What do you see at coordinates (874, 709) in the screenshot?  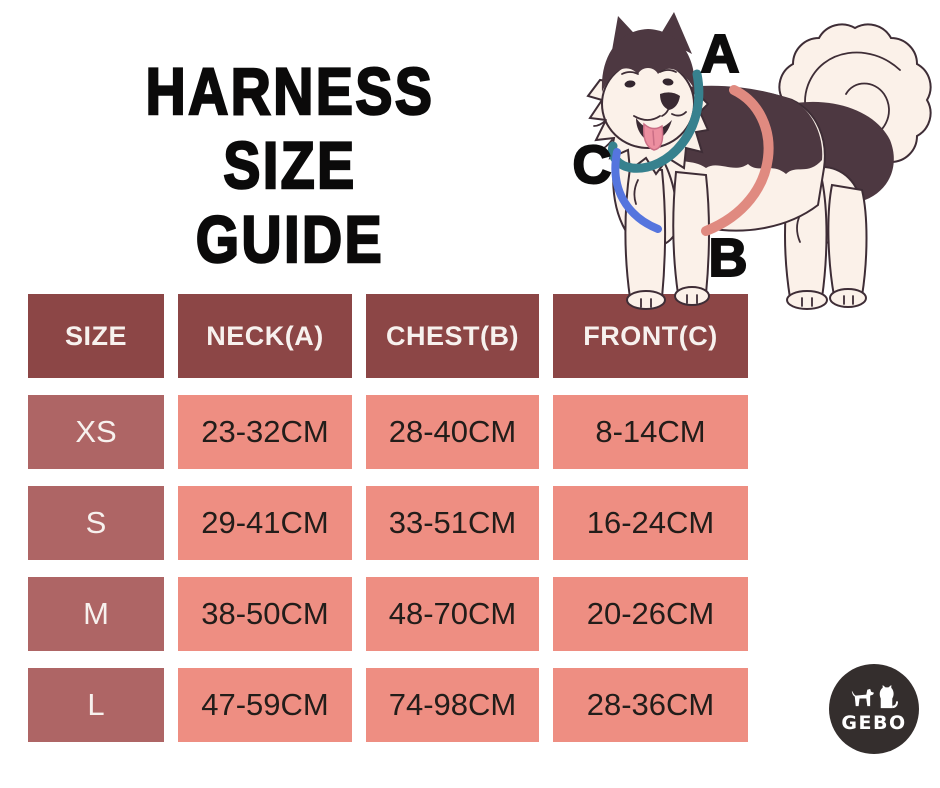 I see `brand-logo: GEBO` at bounding box center [874, 709].